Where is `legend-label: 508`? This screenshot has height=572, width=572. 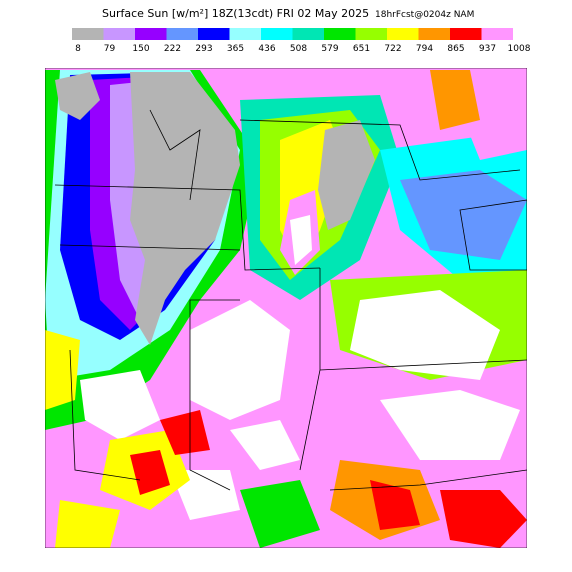 legend-label: 508 is located at coordinates (298, 49).